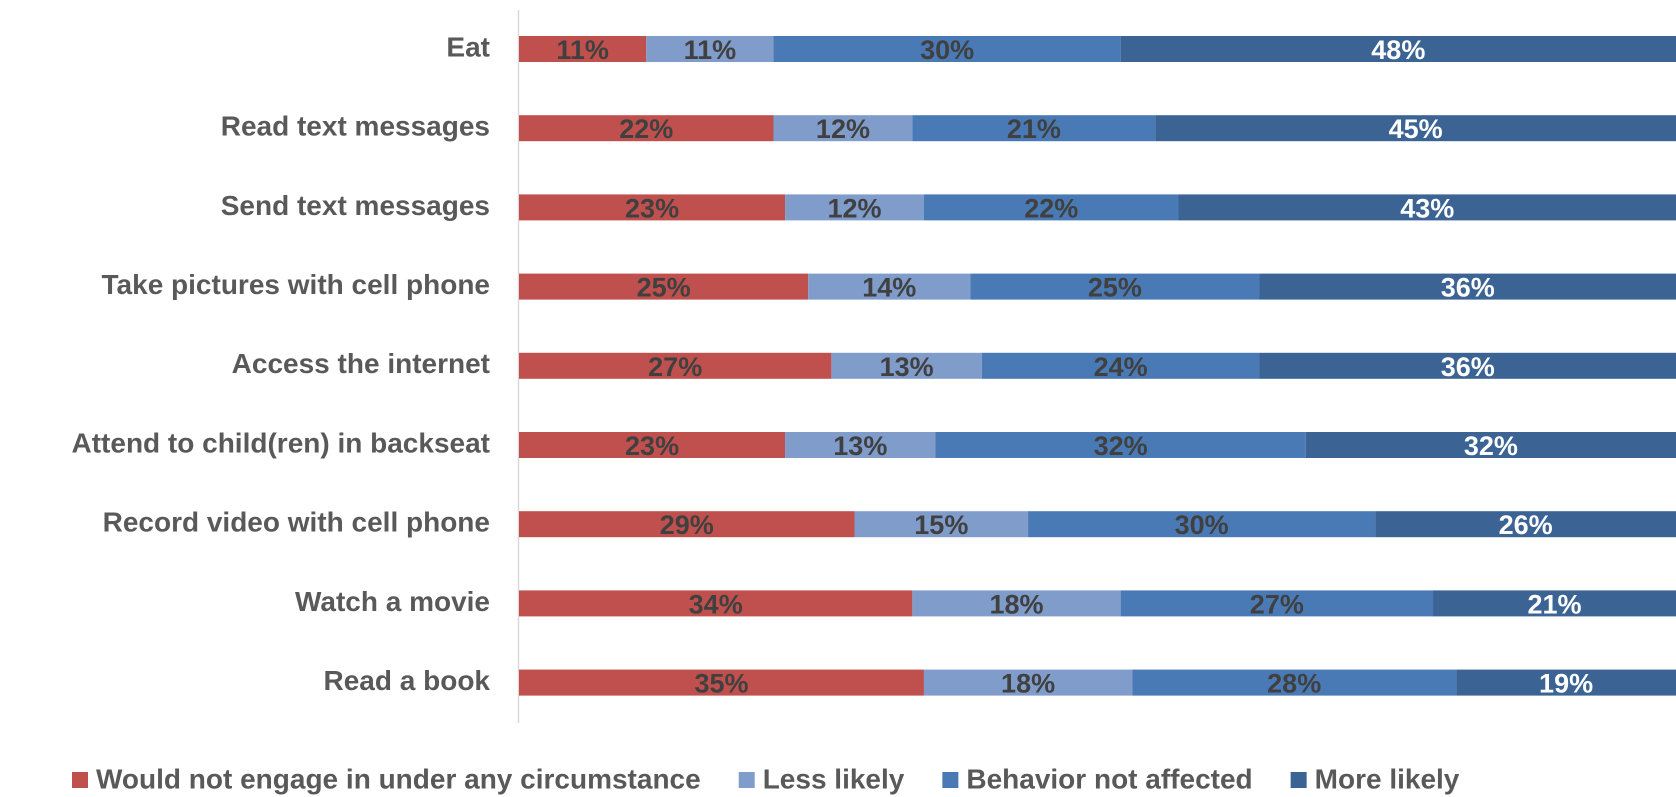 The height and width of the screenshot is (797, 1676). What do you see at coordinates (296, 284) in the screenshot?
I see `category-label: Take pictures with cell phone` at bounding box center [296, 284].